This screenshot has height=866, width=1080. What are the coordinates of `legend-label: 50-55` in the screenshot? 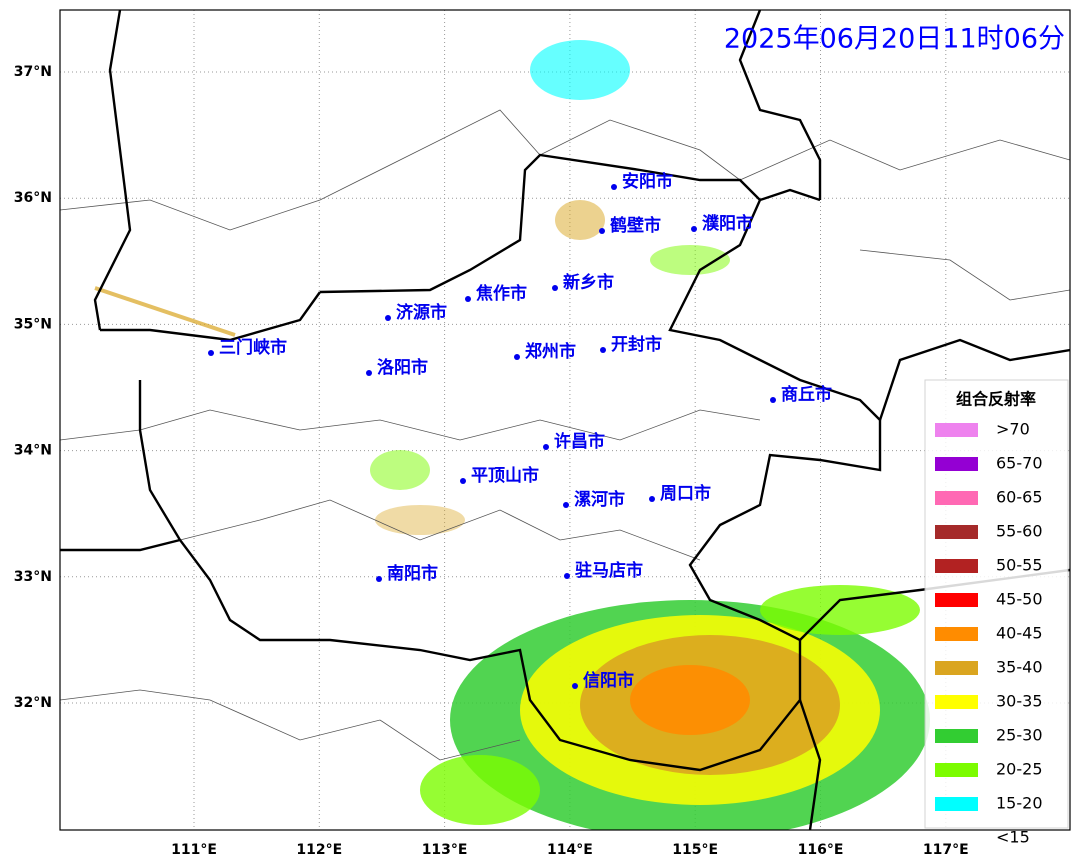 It's located at (1019, 565).